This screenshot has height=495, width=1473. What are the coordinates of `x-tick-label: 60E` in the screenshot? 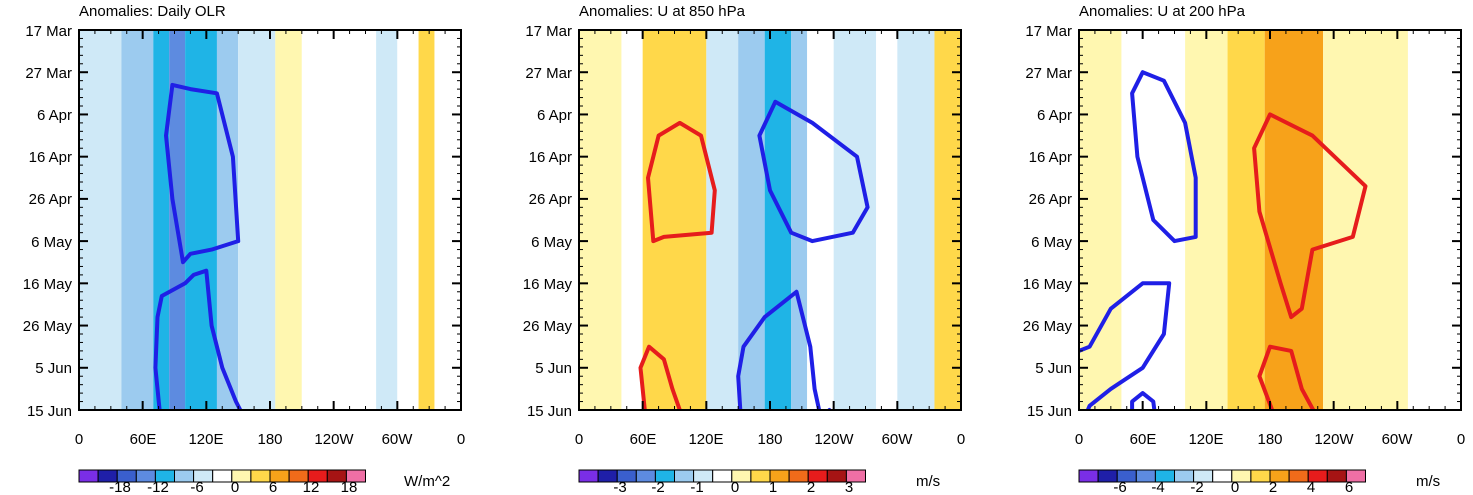 It's located at (1143, 439).